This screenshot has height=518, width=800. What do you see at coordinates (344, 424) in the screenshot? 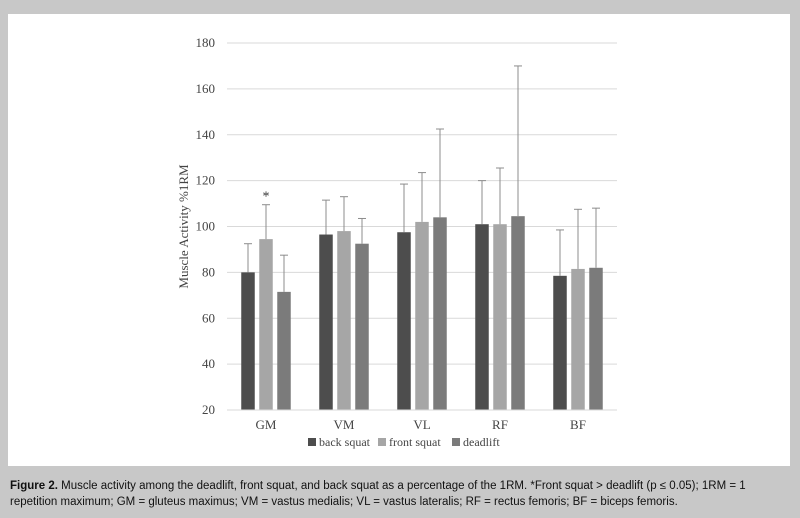
I see `x-category-label: VM` at bounding box center [344, 424].